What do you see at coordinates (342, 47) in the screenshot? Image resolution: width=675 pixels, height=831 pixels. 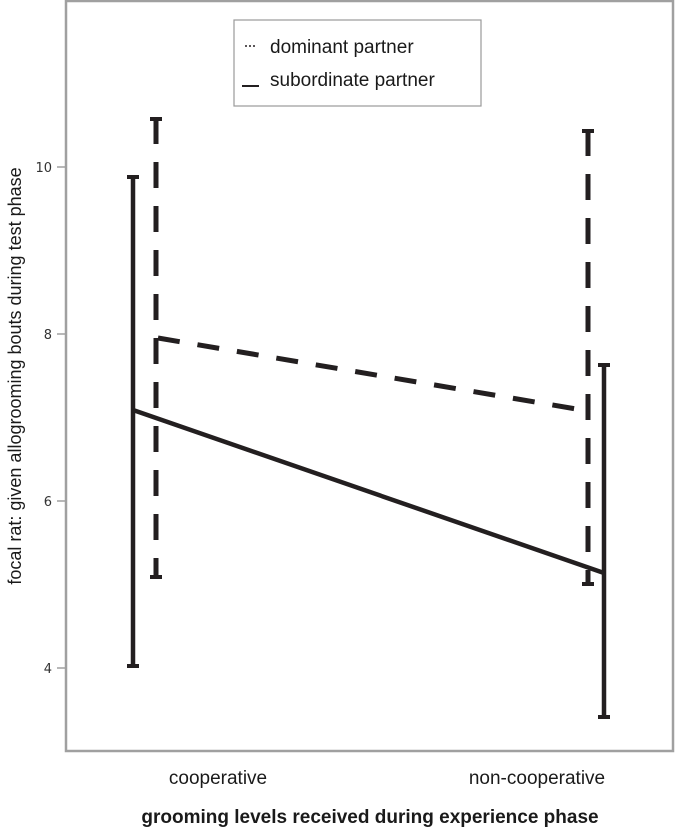 I see `legend-label: dominant partner` at bounding box center [342, 47].